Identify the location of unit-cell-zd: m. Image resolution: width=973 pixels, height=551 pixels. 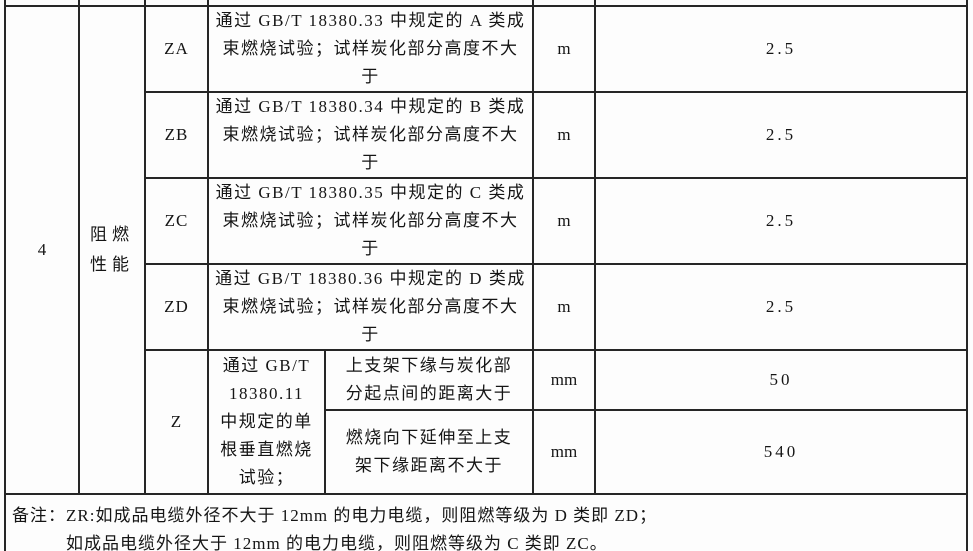
(564, 307).